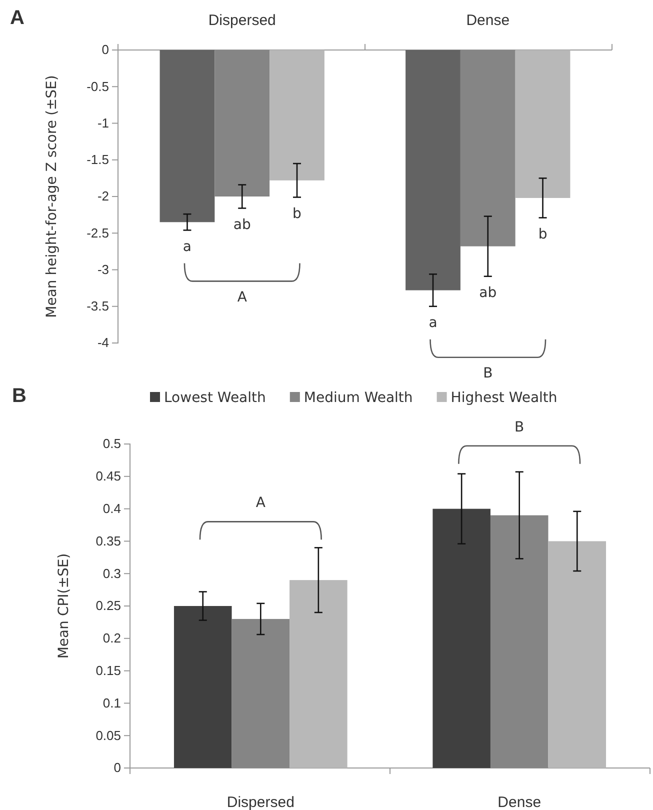  What do you see at coordinates (108, 735) in the screenshot?
I see `y-tick-label: 0.05` at bounding box center [108, 735].